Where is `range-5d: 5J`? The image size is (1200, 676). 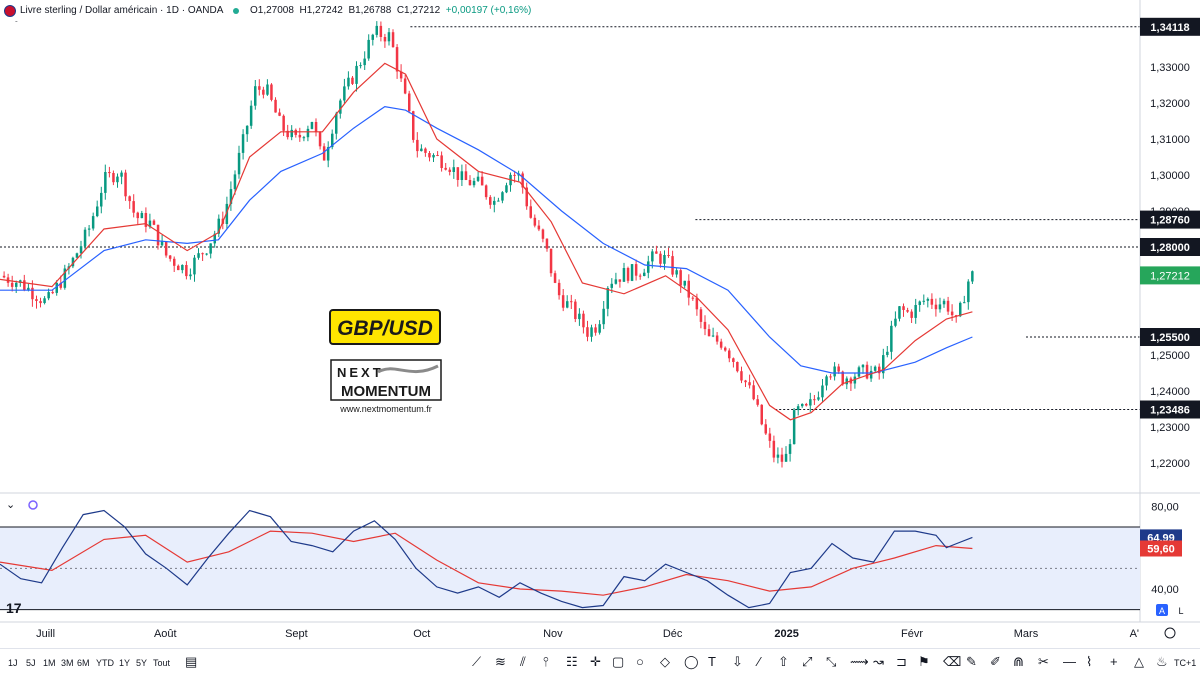
range-5d: 5J is located at coordinates (31, 663).